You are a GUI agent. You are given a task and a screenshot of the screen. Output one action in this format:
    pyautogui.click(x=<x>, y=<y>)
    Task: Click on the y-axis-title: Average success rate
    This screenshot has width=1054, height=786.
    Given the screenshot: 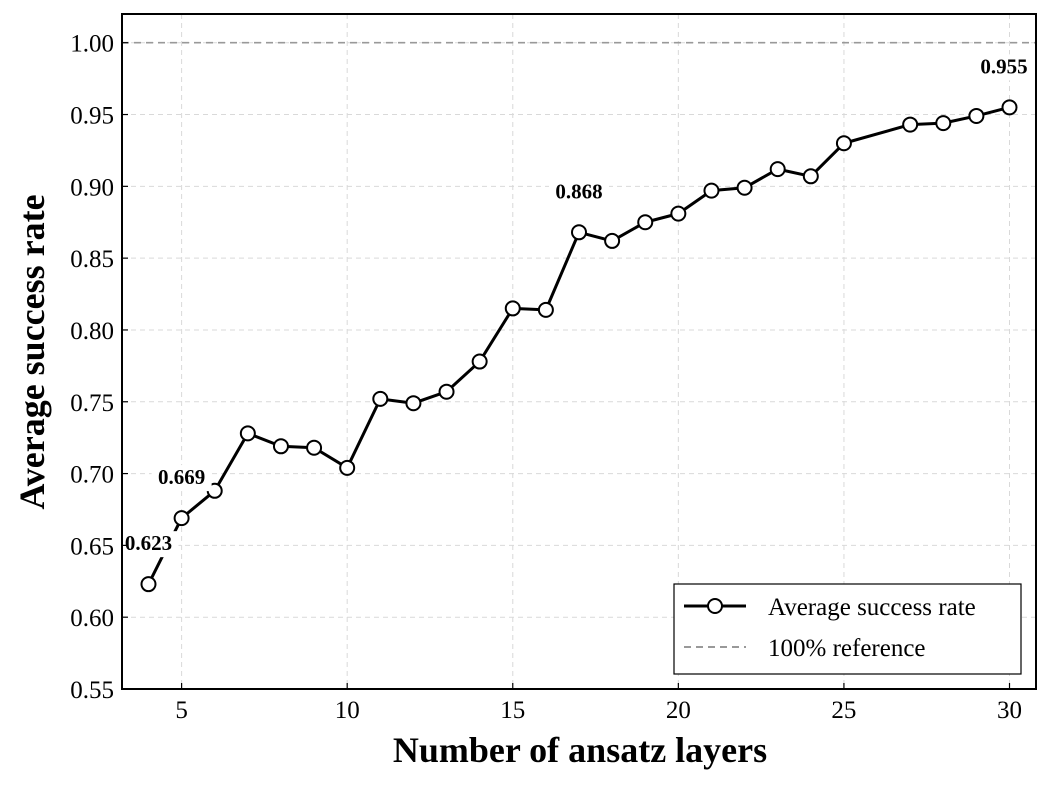 What is the action you would take?
    pyautogui.click(x=32, y=351)
    